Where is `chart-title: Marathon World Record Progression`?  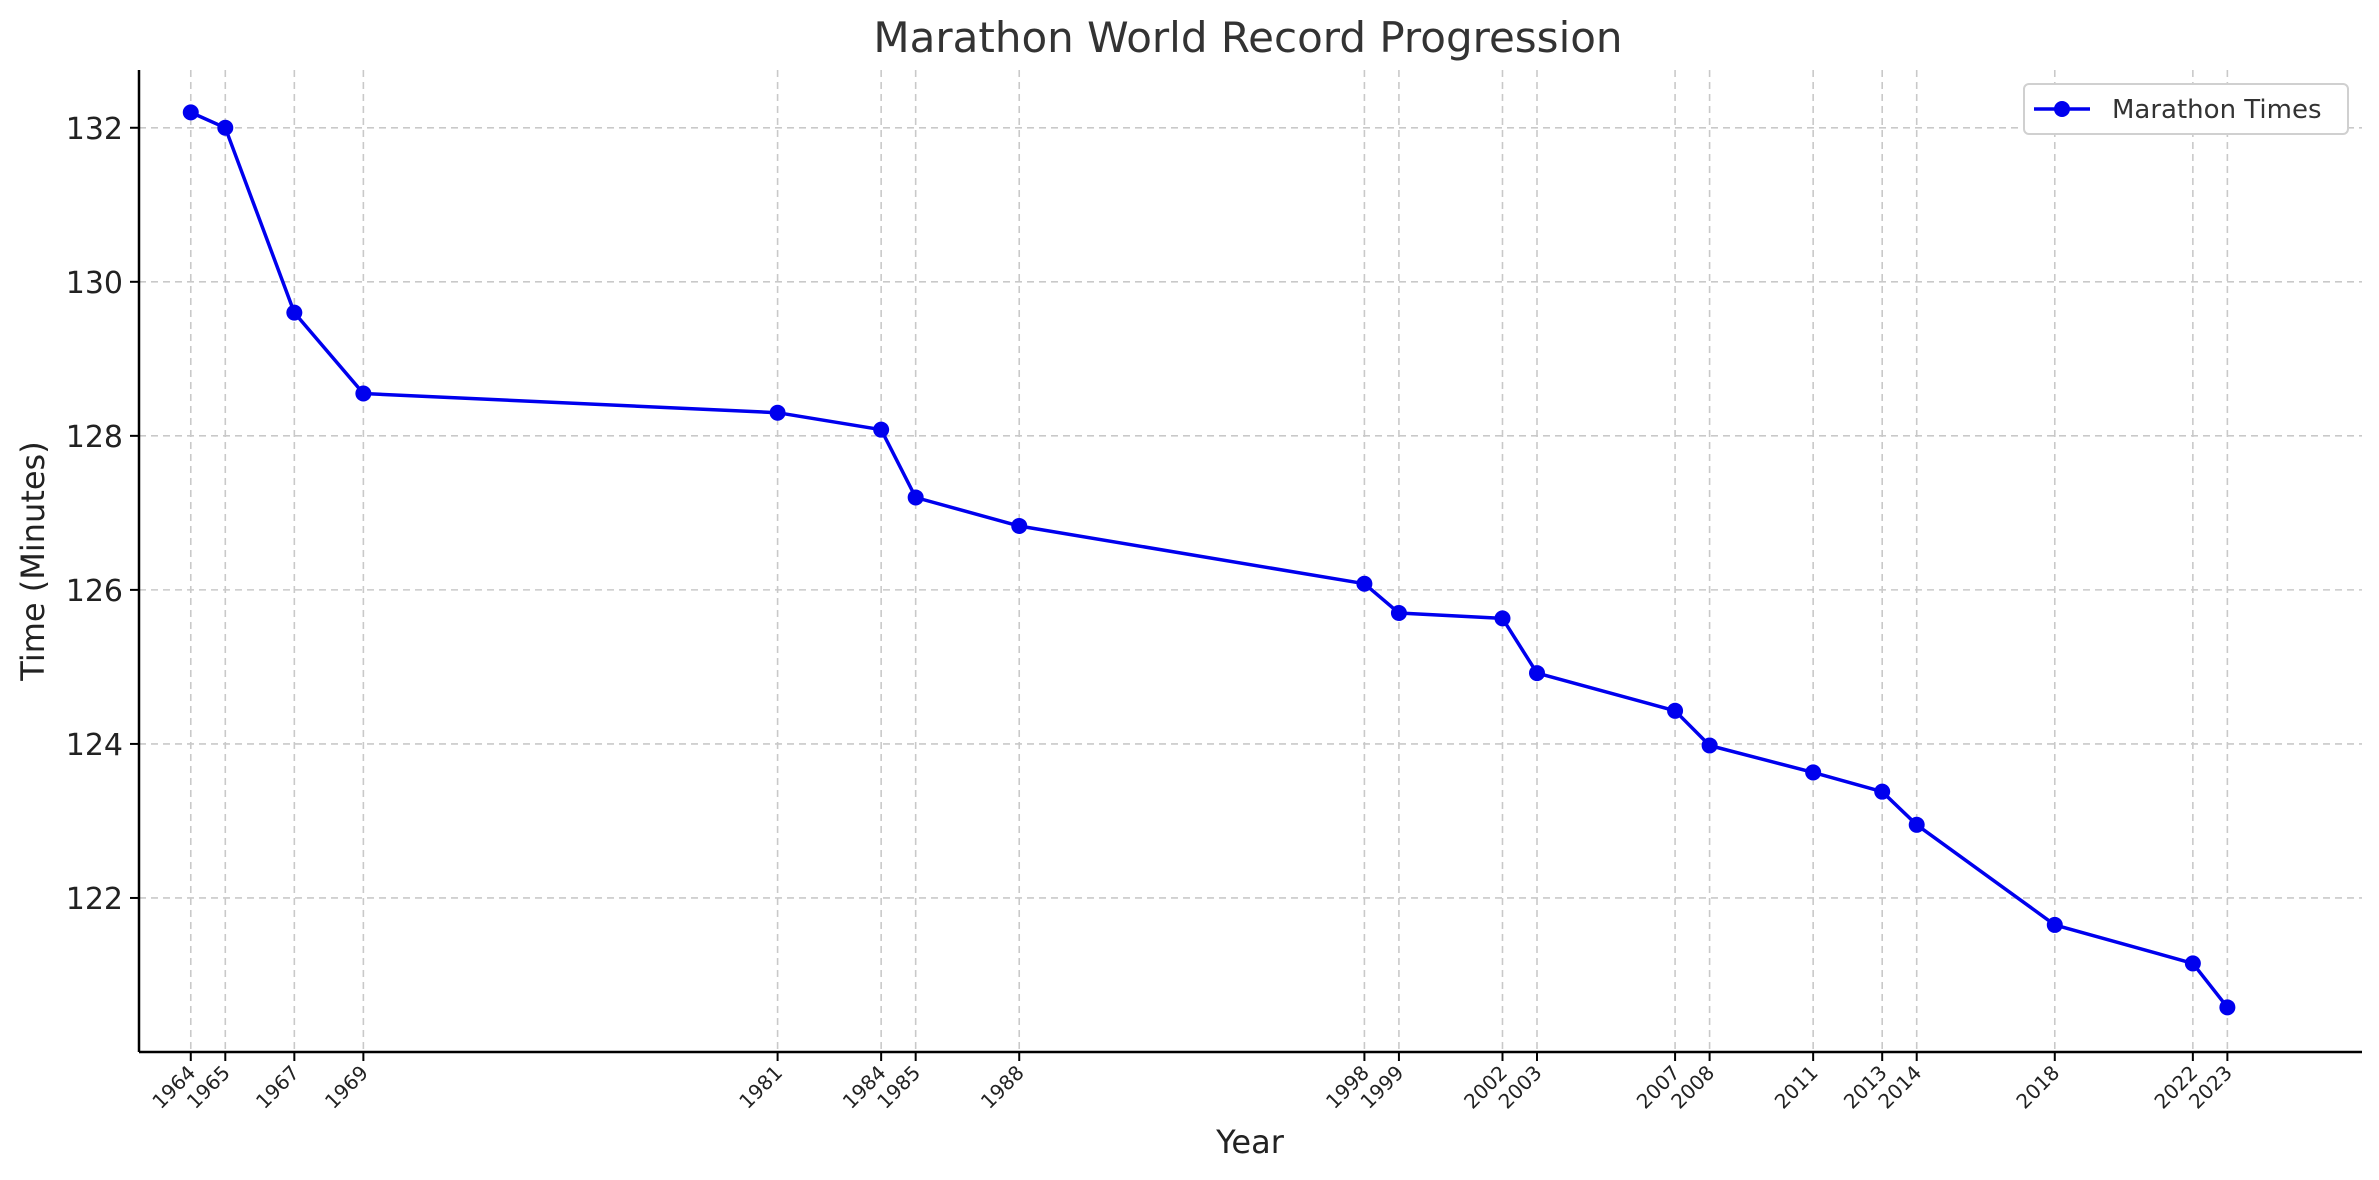
chart-title: Marathon World Record Progression is located at coordinates (1247, 37).